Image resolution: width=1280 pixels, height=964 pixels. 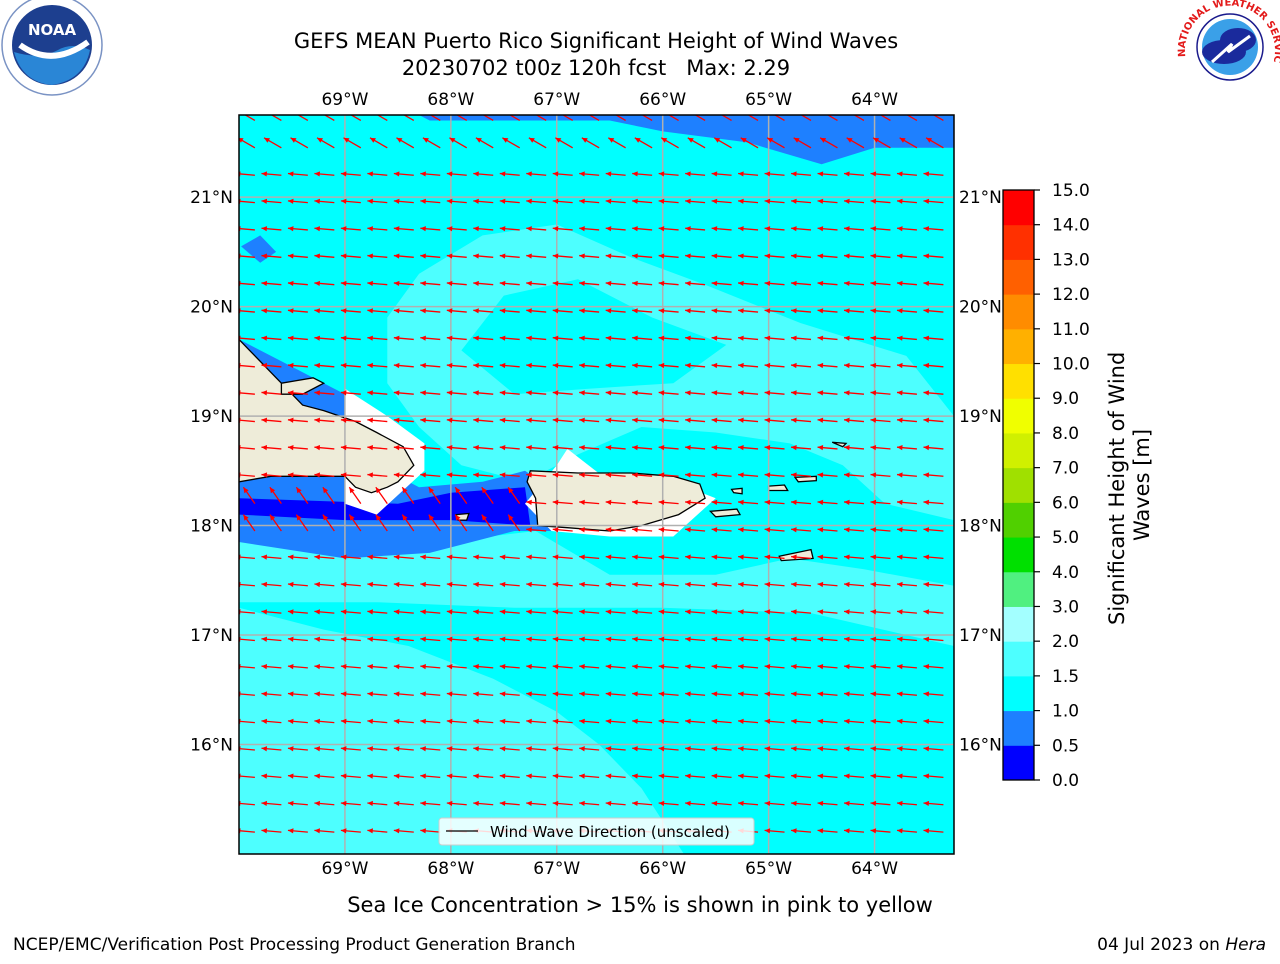 What do you see at coordinates (1065, 503) in the screenshot?
I see `colorbar-tick-label: 6.0` at bounding box center [1065, 503].